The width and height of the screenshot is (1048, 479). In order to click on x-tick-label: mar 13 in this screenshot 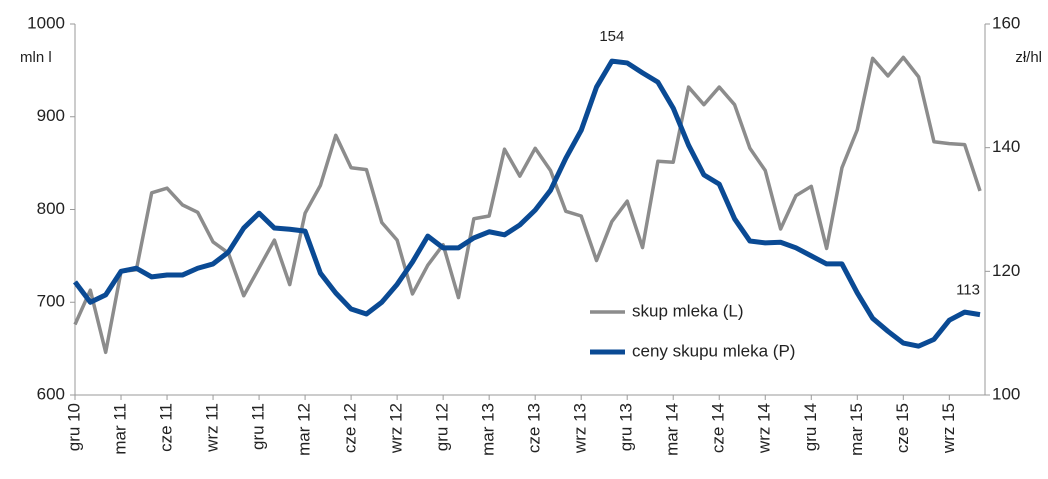, I will do `click(488, 429)`.